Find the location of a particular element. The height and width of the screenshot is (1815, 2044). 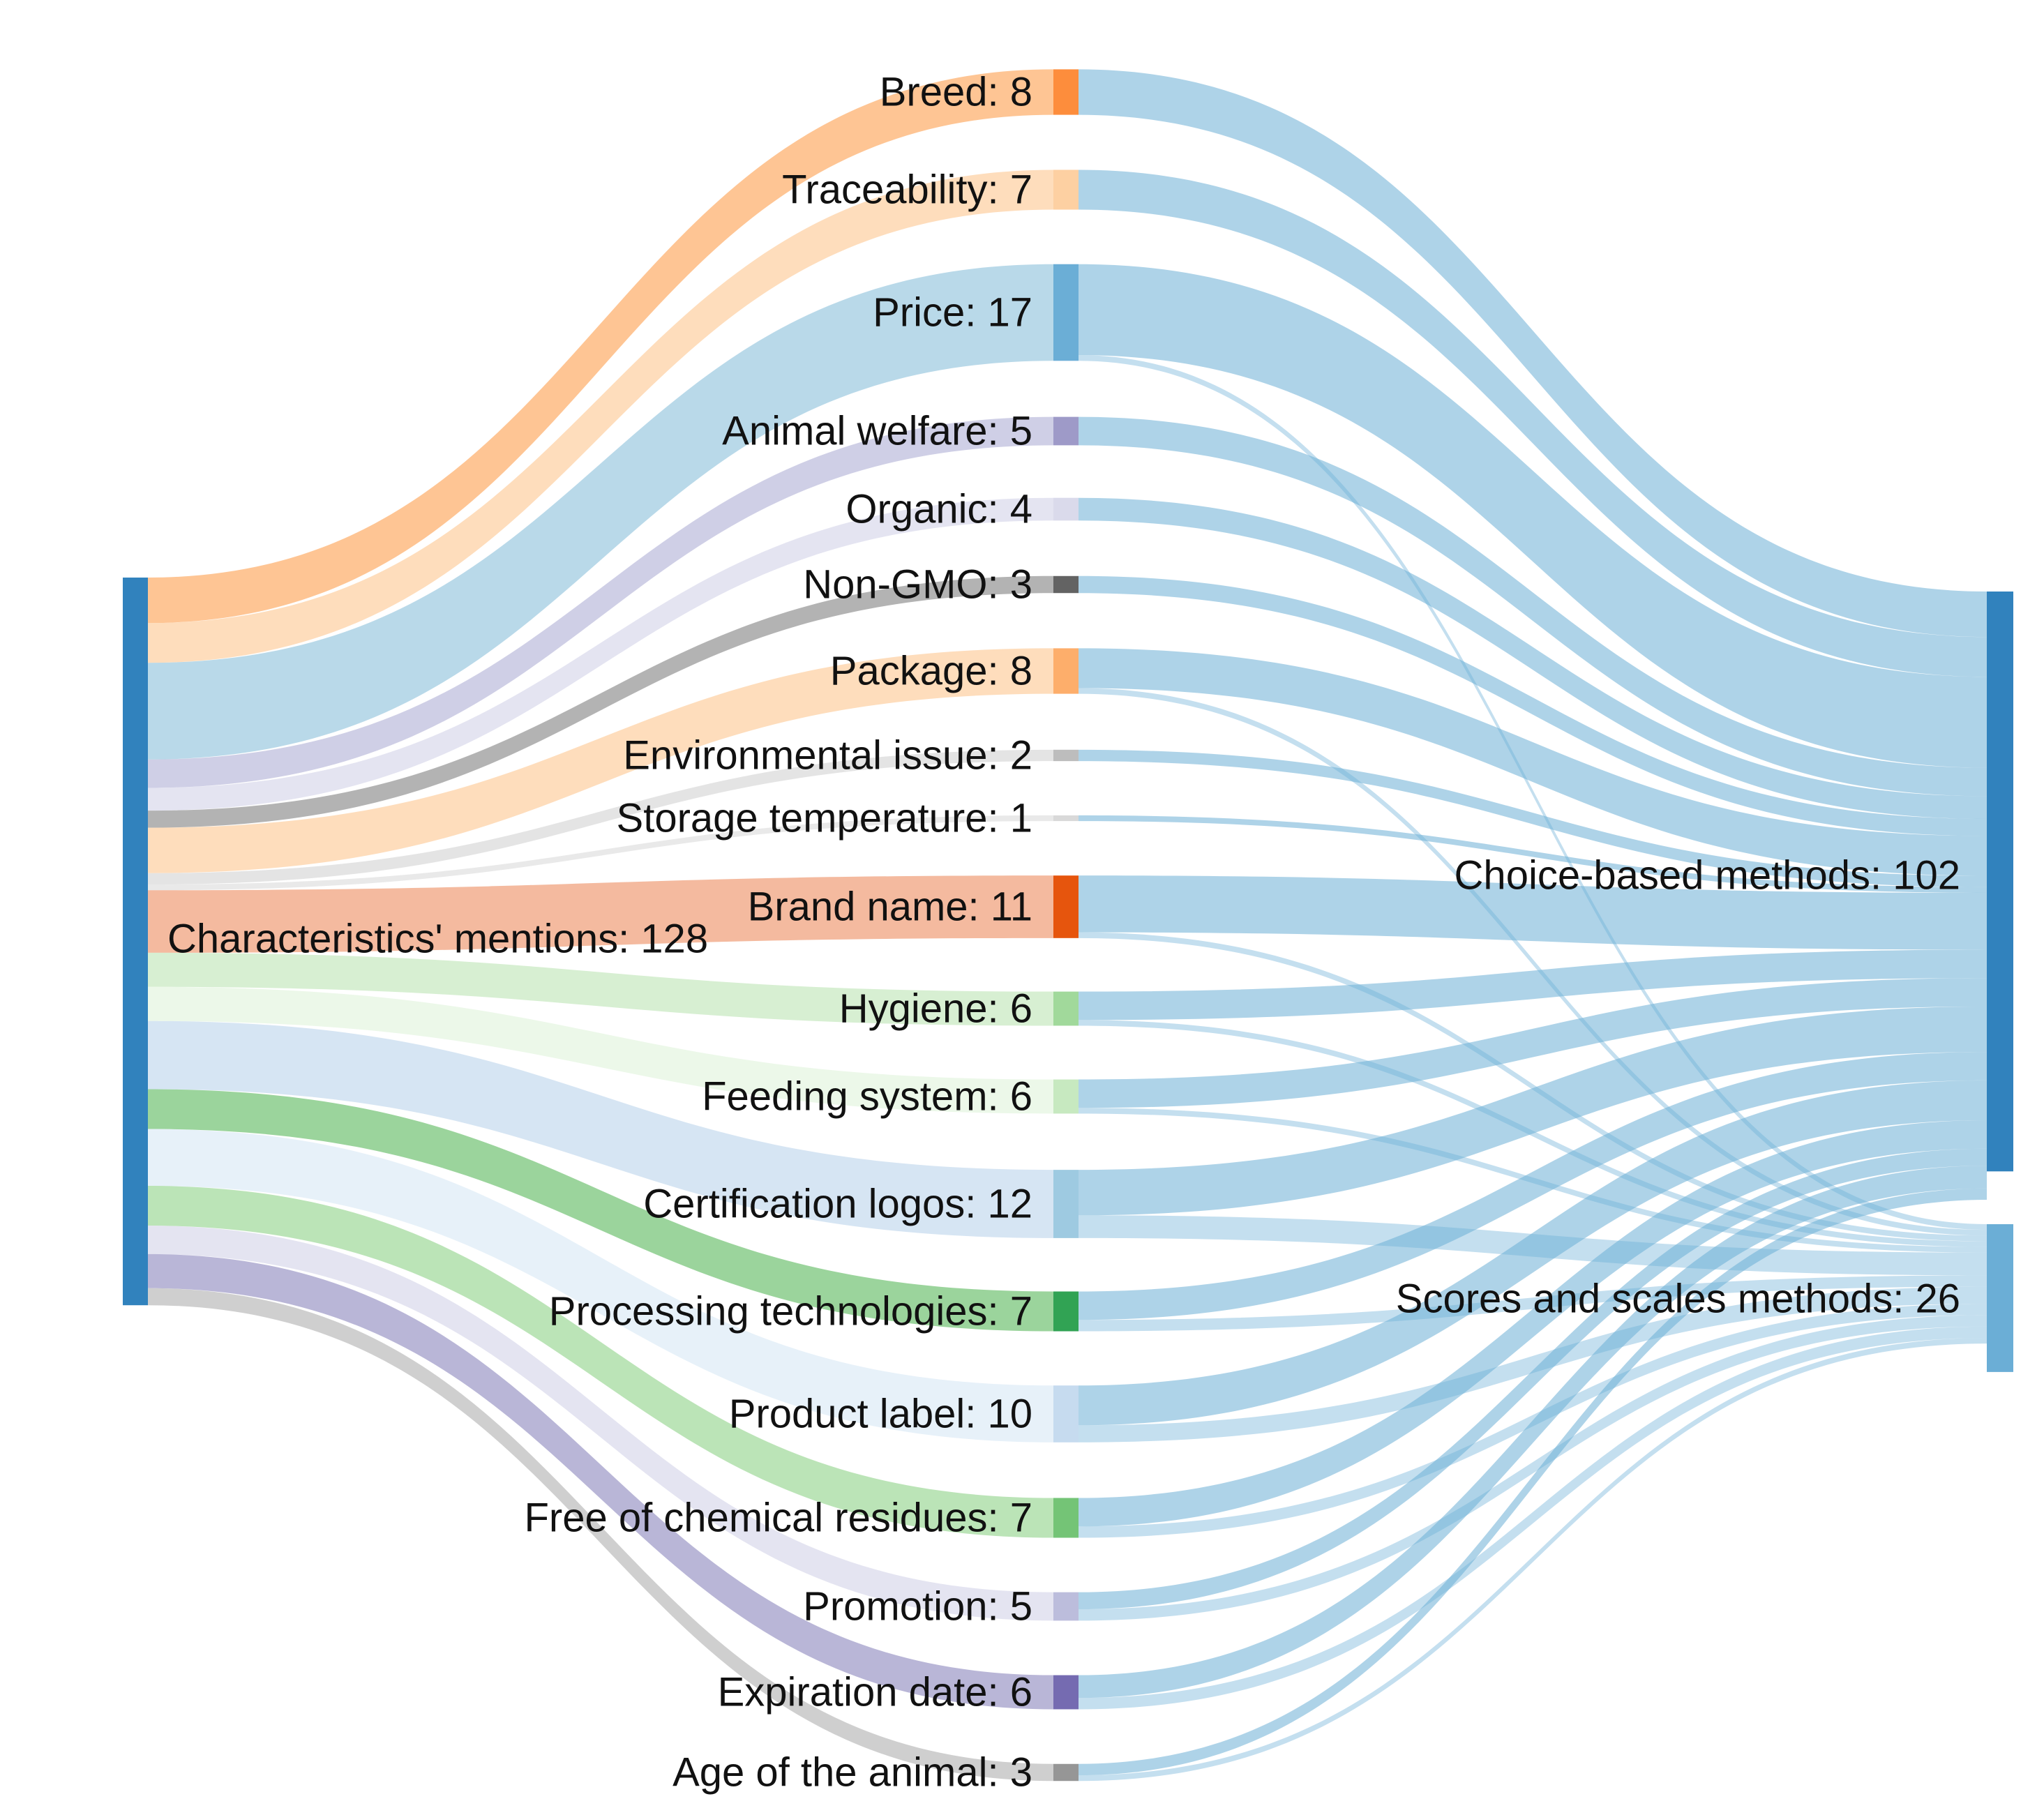

link-package-to-scores-and-scales is located at coordinates (1533, 962).